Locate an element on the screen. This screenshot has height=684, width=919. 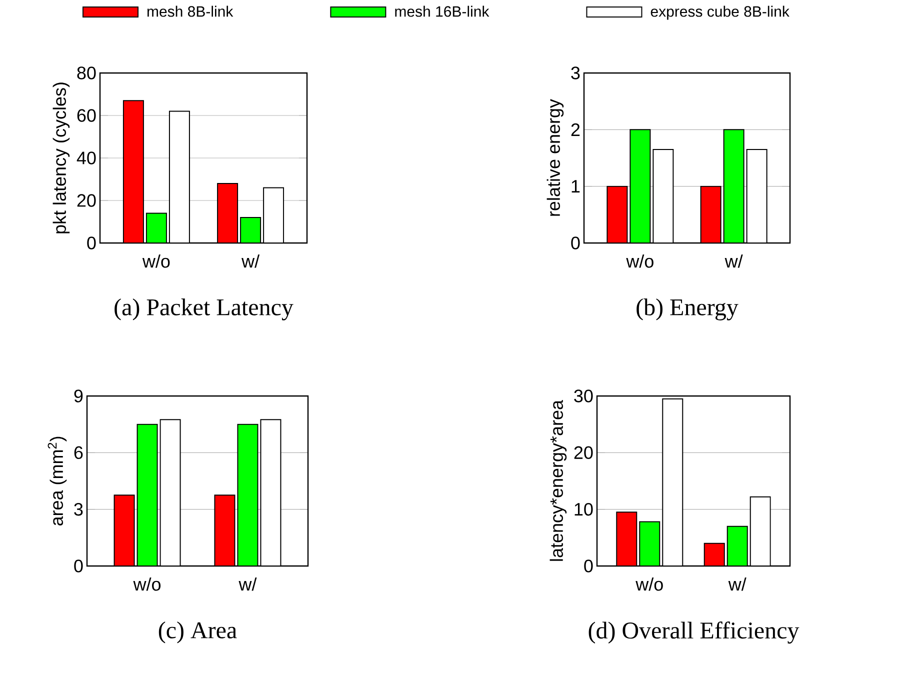
y-tick-label: 40 is located at coordinates (86, 158).